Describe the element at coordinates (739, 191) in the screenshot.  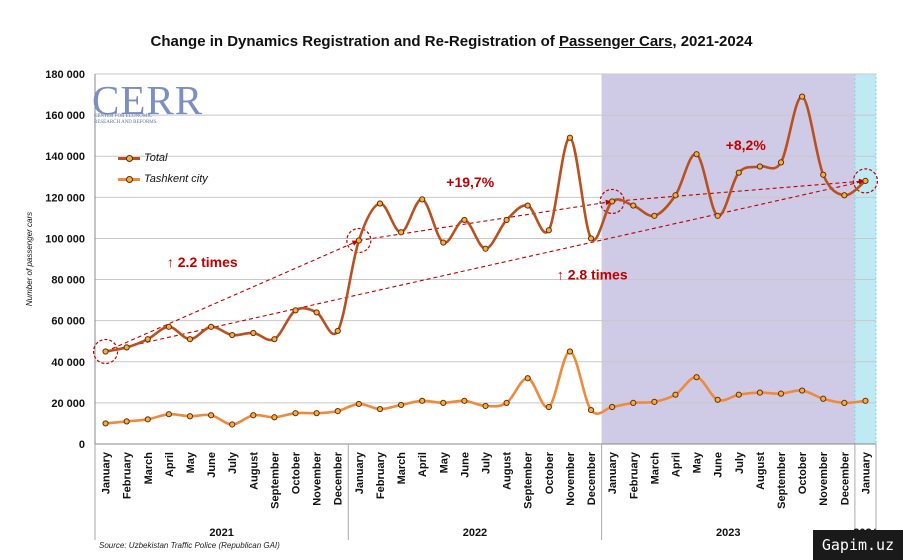
I see `trend-2023-2024` at that location.